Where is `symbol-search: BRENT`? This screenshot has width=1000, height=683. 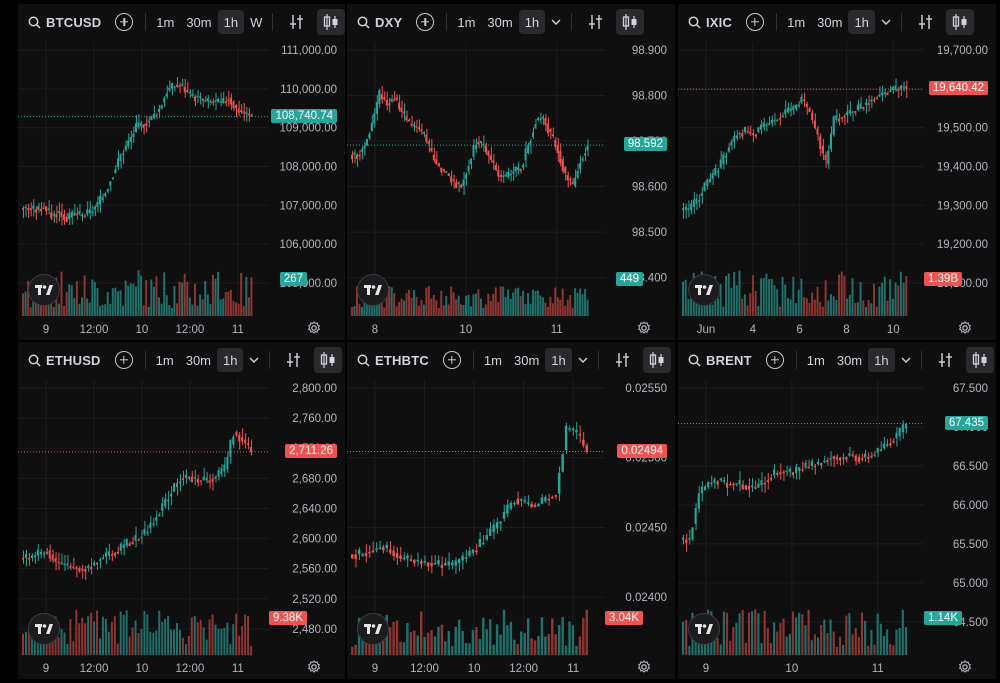 symbol-search: BRENT is located at coordinates (715, 360).